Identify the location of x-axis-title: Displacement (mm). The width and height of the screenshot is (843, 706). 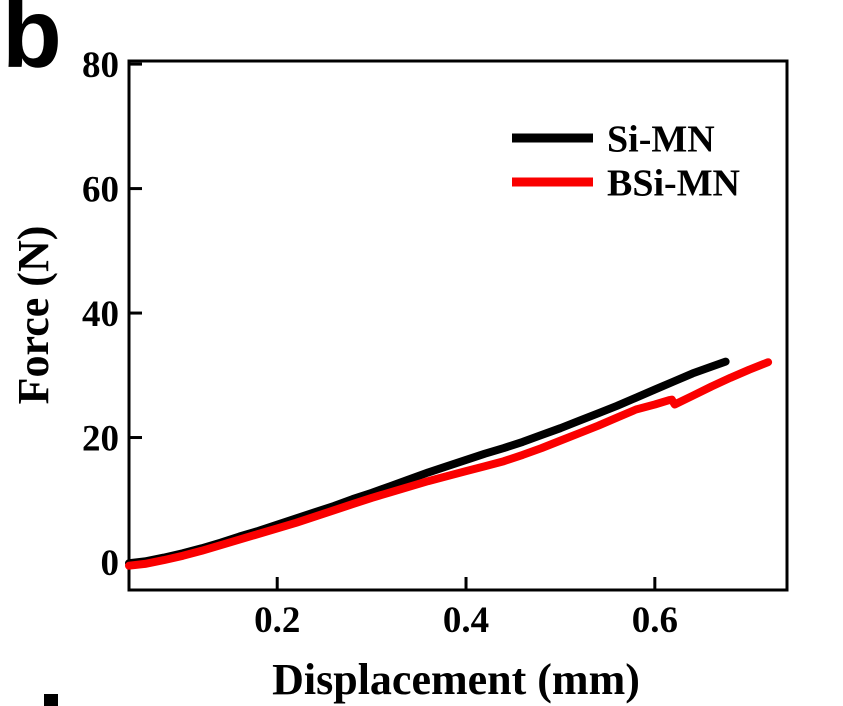
(456, 679).